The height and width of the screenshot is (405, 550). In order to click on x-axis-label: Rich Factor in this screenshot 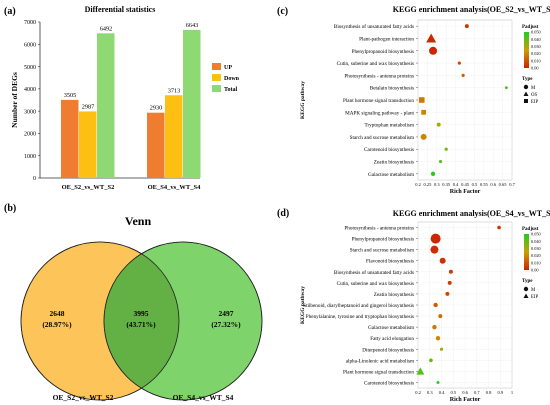, I will do `click(465, 192)`.